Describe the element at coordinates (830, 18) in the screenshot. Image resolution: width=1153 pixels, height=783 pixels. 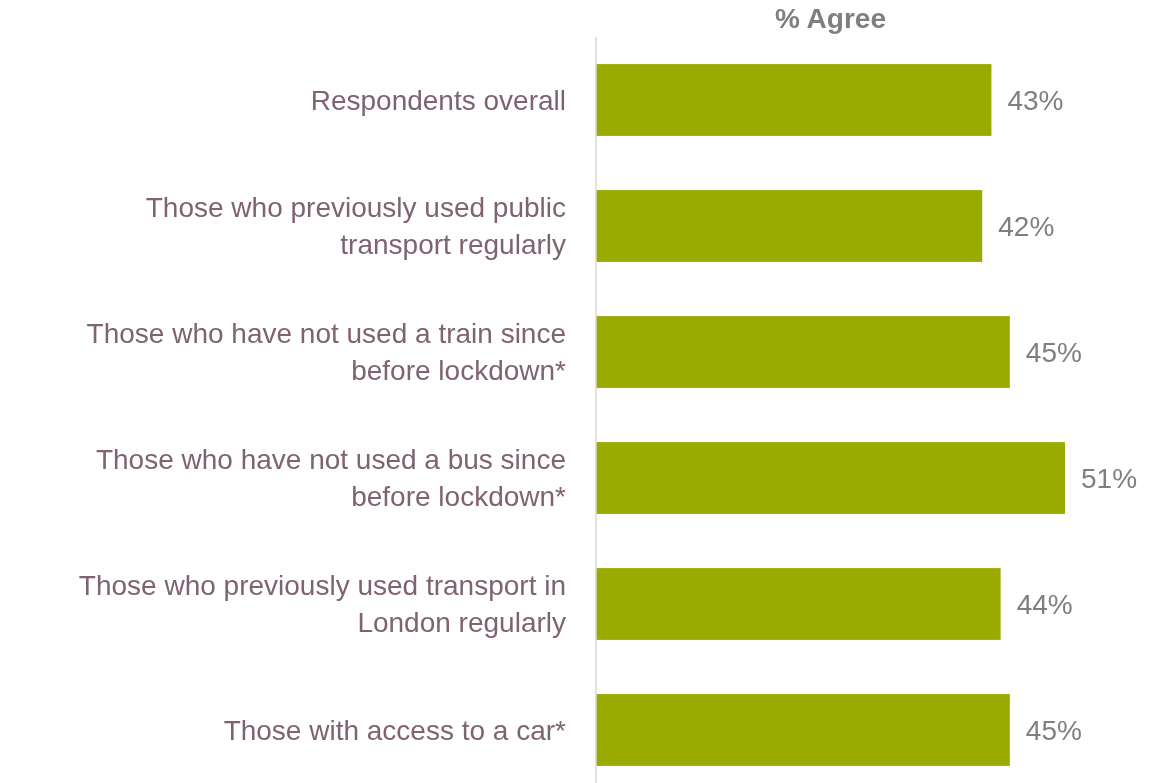
I see `chart-title: % Agree` at that location.